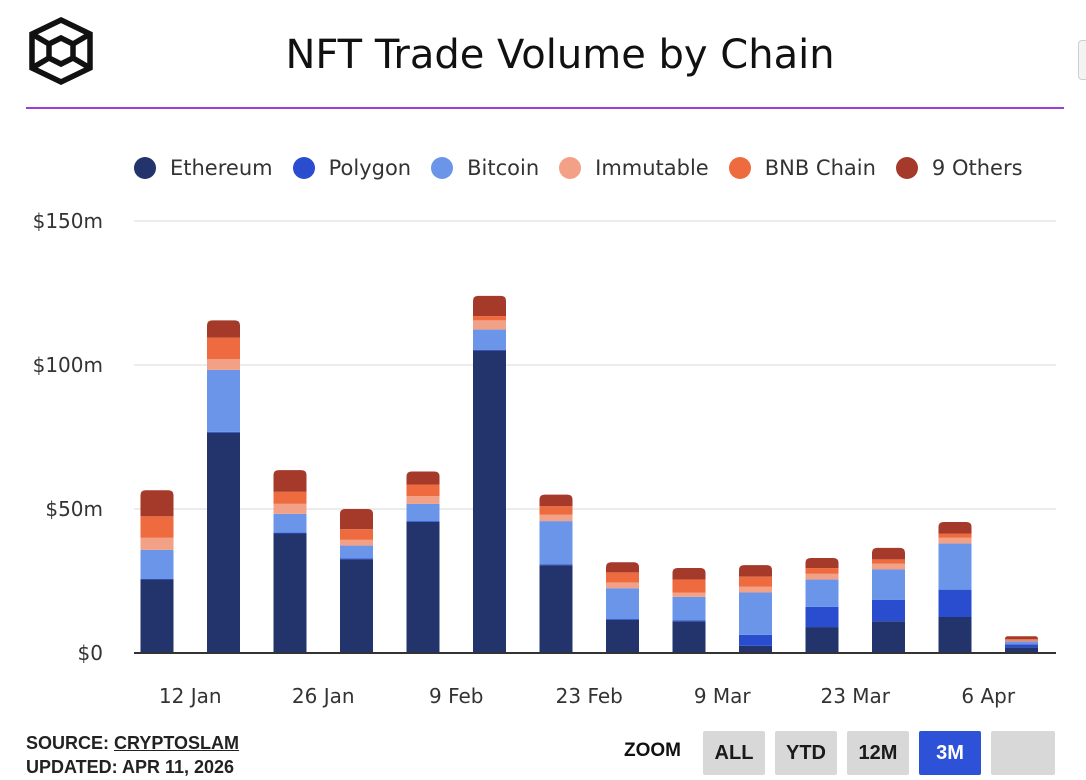  I want to click on legend-label: Polygon, so click(370, 168).